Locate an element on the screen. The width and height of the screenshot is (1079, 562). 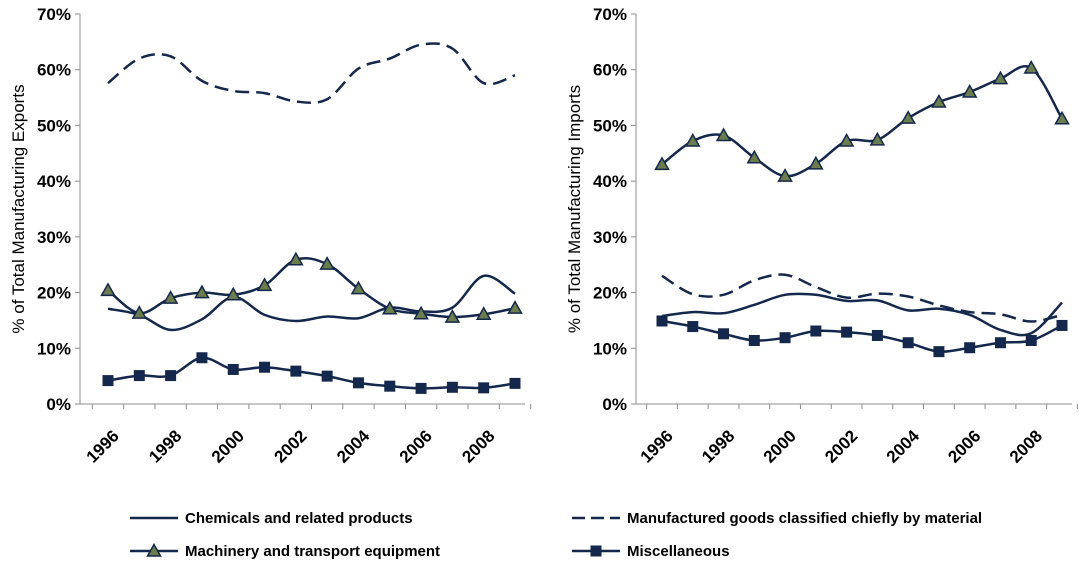
series-line-machinery-and-transport-equipment is located at coordinates (311, 287).